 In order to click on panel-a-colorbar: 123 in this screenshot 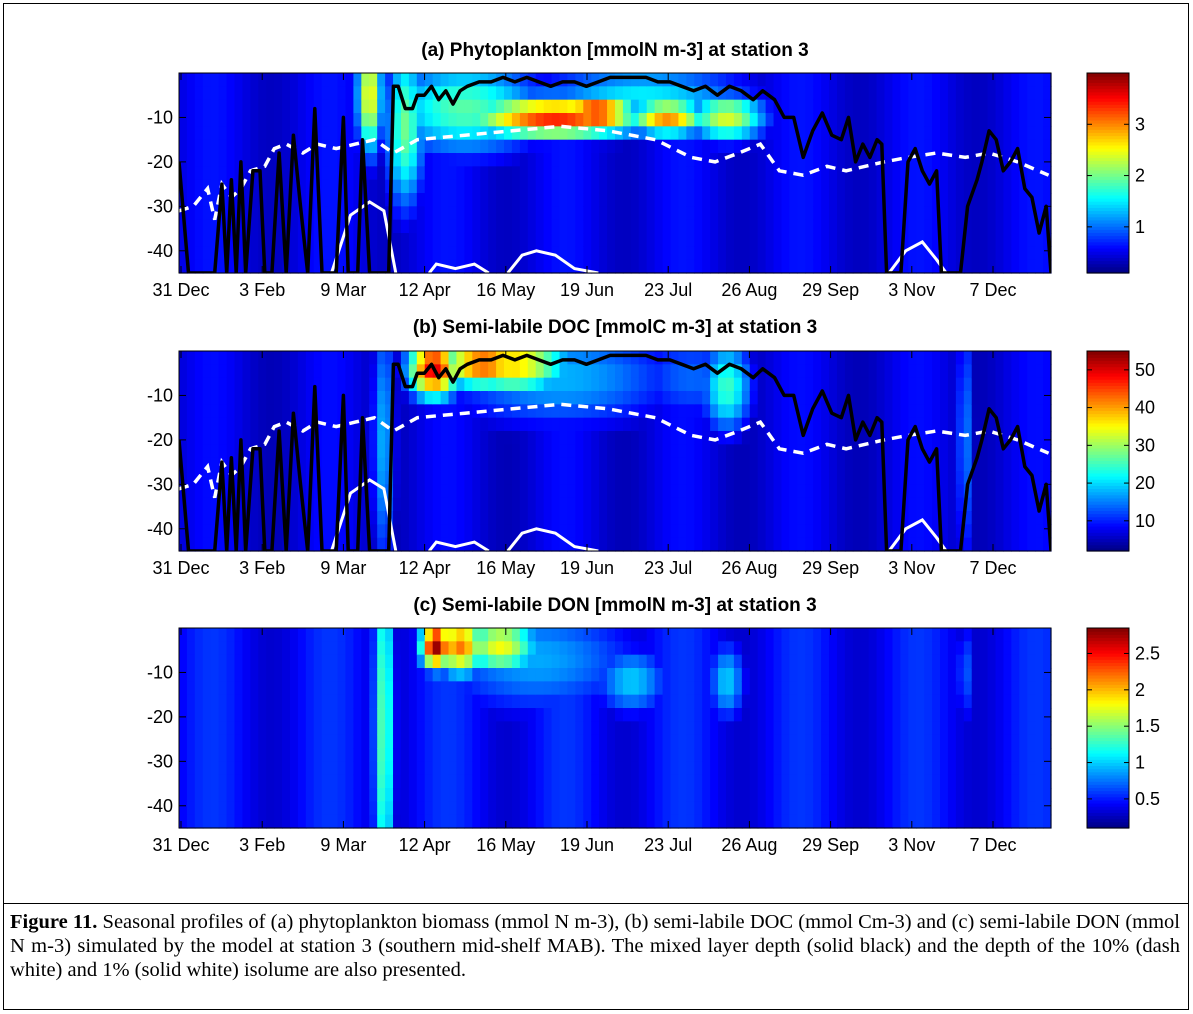, I will do `click(1115, 173)`.